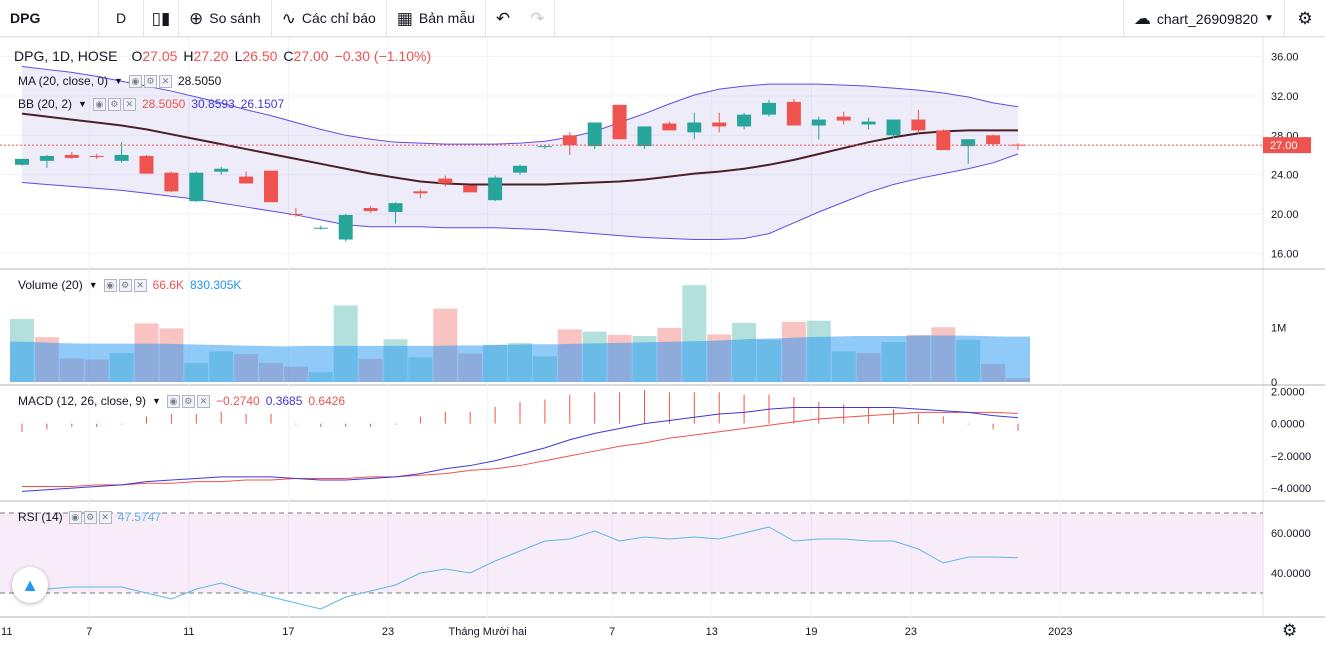 The height and width of the screenshot is (660, 1325). What do you see at coordinates (260, 56) in the screenshot?
I see `low-value: 26.50` at bounding box center [260, 56].